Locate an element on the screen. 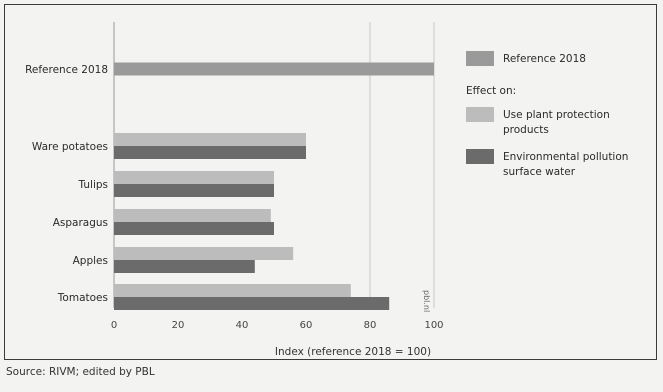 This screenshot has height=392, width=663. legend-label-pollution: Environmental pollution surface water is located at coordinates (565, 164).